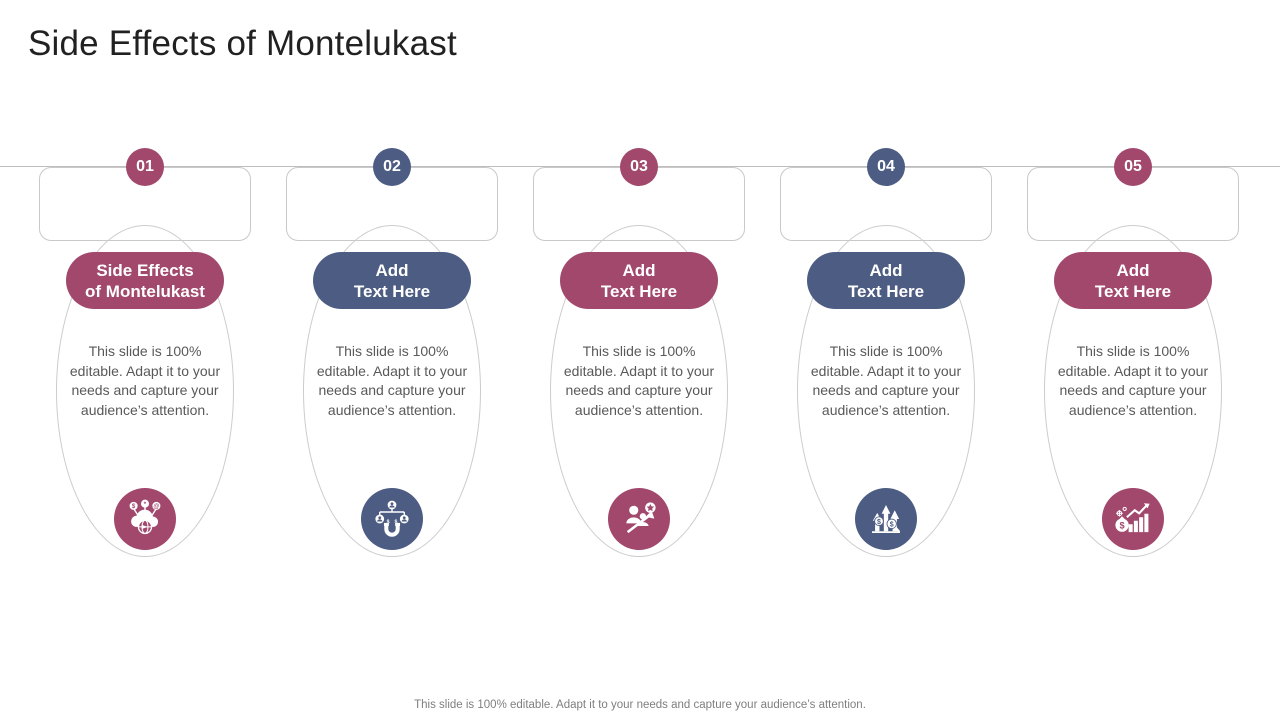 The image size is (1280, 720). Describe the element at coordinates (145, 167) in the screenshot. I see `step-number-badge: 01` at that location.